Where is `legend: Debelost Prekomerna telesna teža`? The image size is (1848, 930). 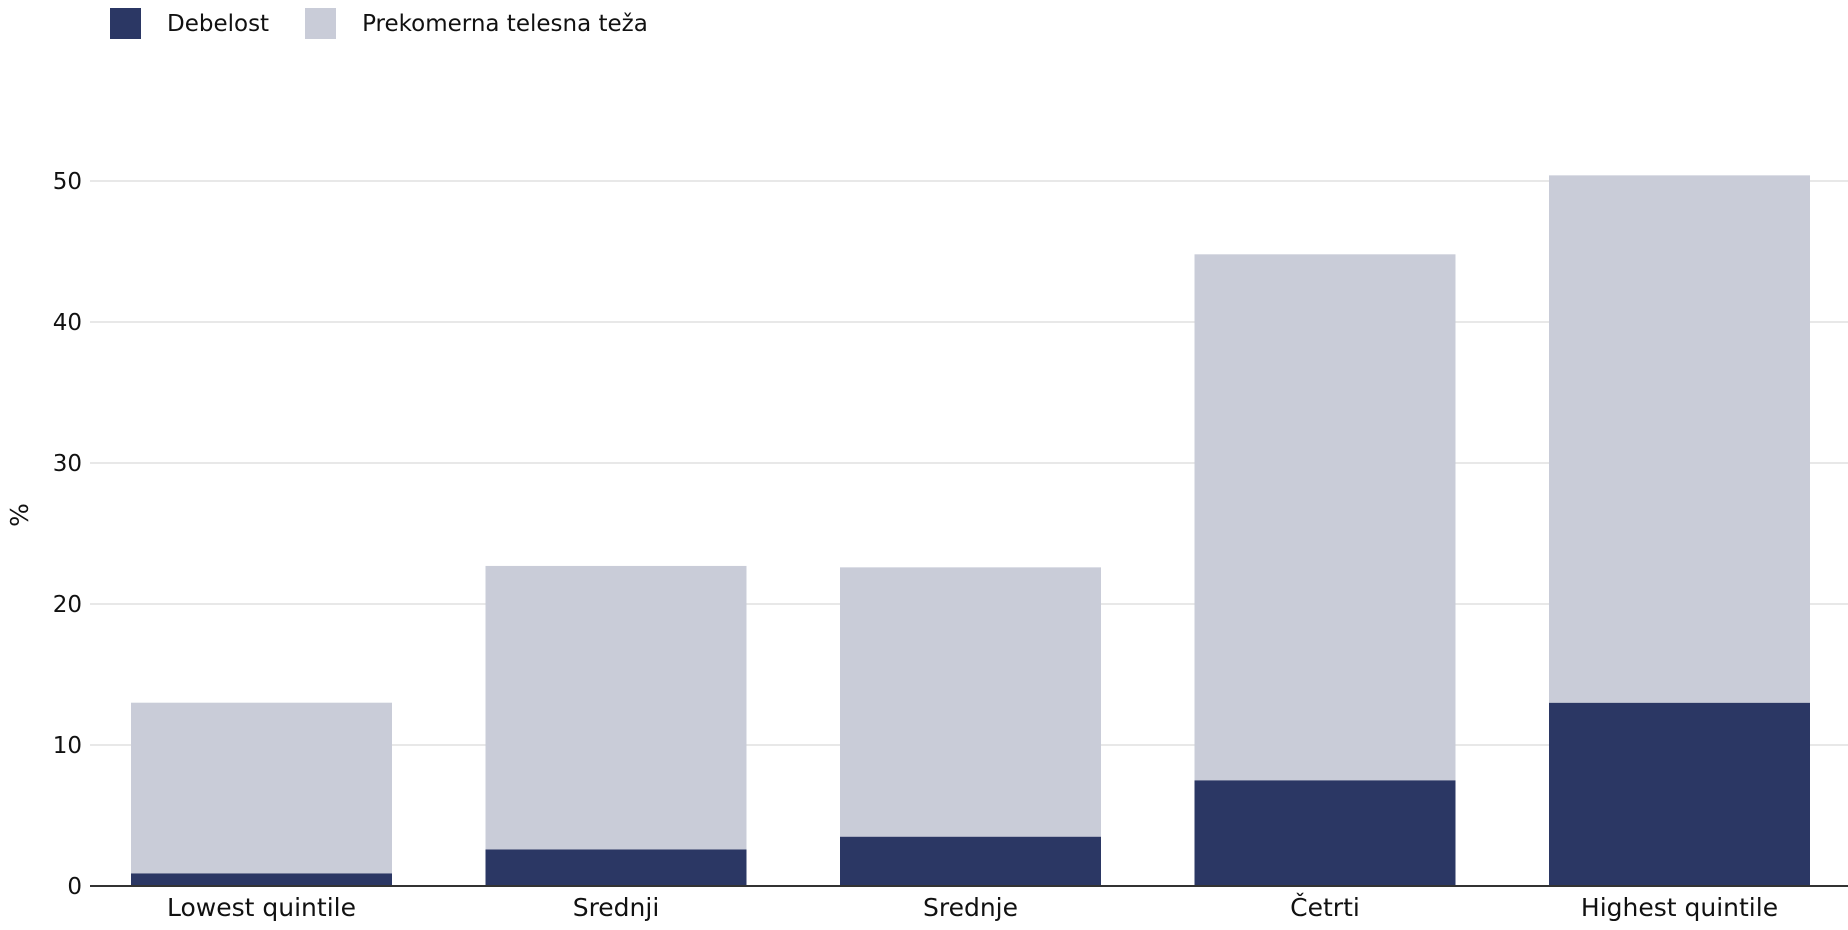 legend: Debelost Prekomerna telesna teža is located at coordinates (397, 23).